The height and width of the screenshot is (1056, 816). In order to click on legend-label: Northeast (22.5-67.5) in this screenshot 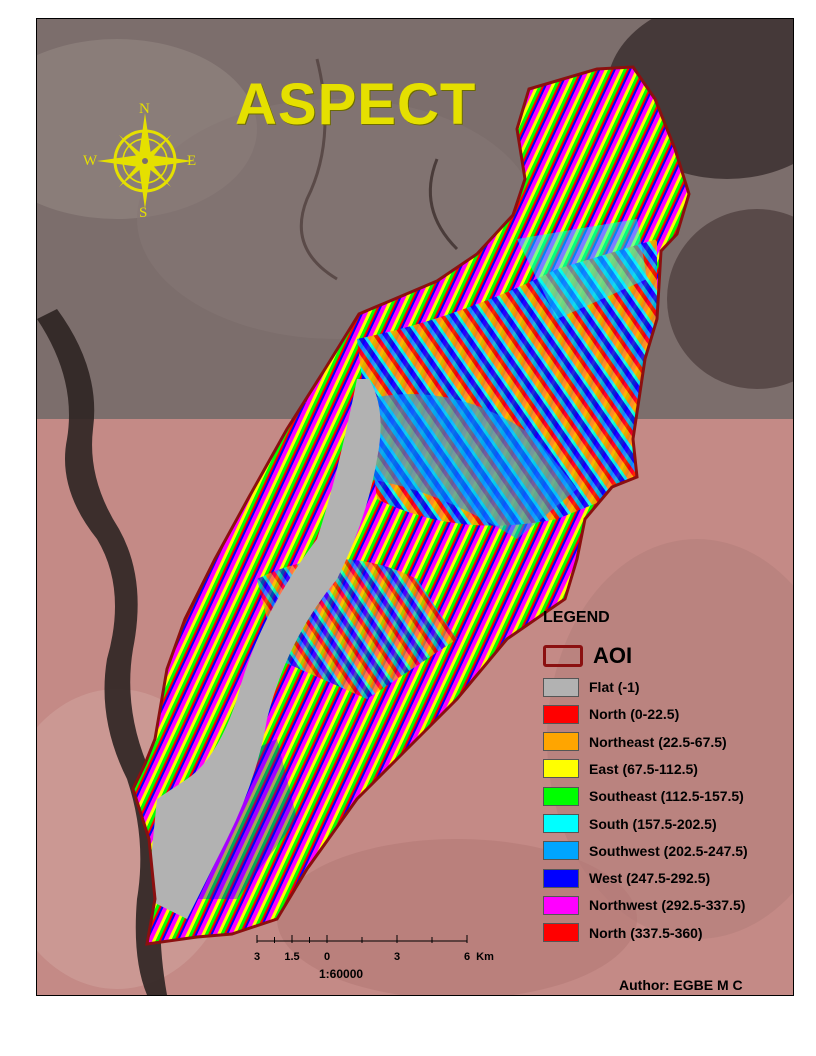, I will do `click(658, 741)`.